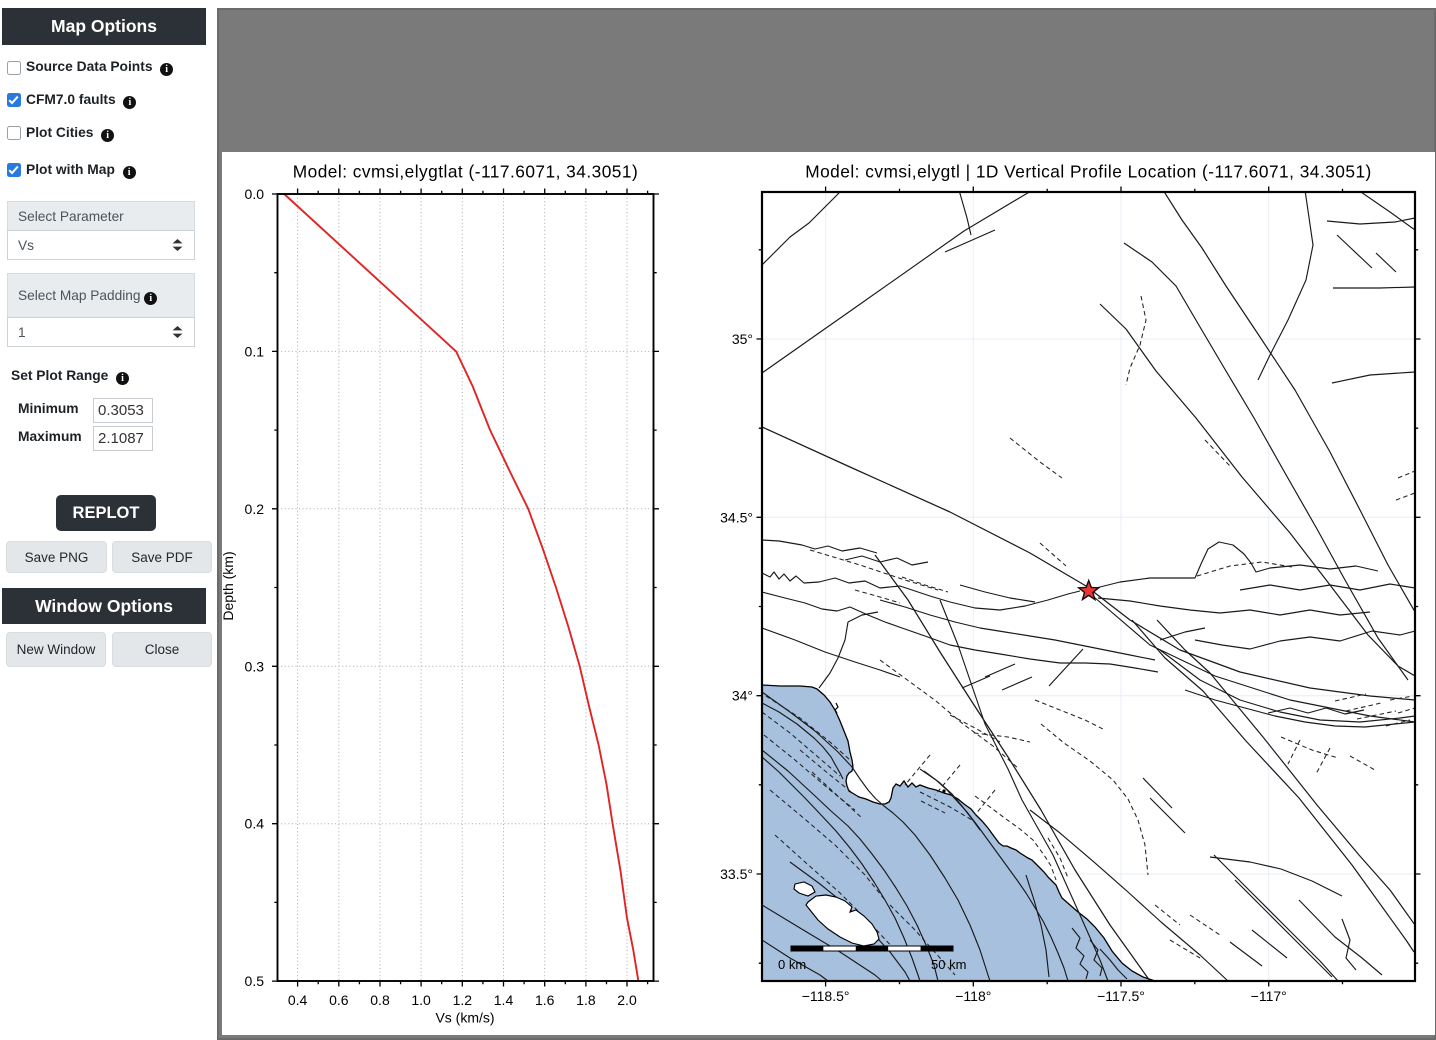 This screenshot has width=1436, height=1040. What do you see at coordinates (1269, 996) in the screenshot?
I see `svg-text: −117°` at bounding box center [1269, 996].